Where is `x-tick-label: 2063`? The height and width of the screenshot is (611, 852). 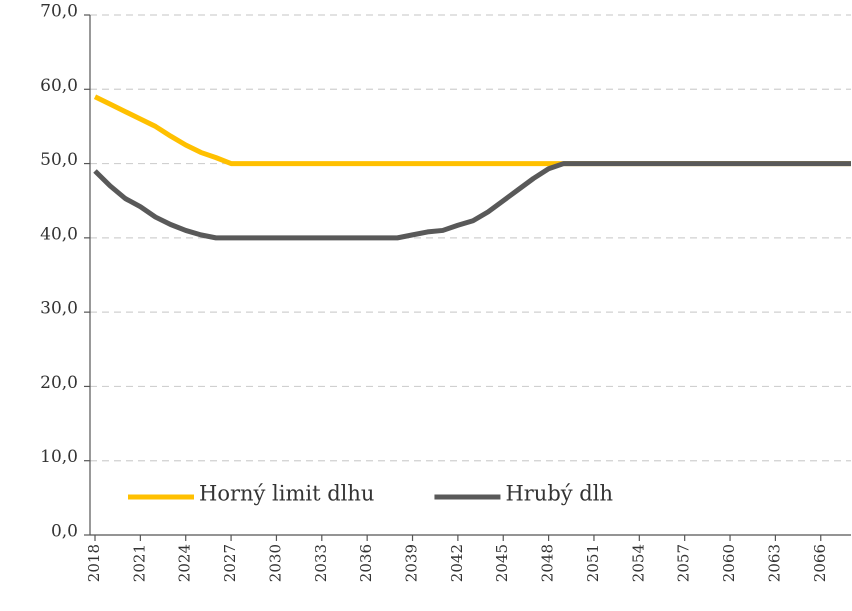
x-tick-label: 2063 is located at coordinates (774, 563).